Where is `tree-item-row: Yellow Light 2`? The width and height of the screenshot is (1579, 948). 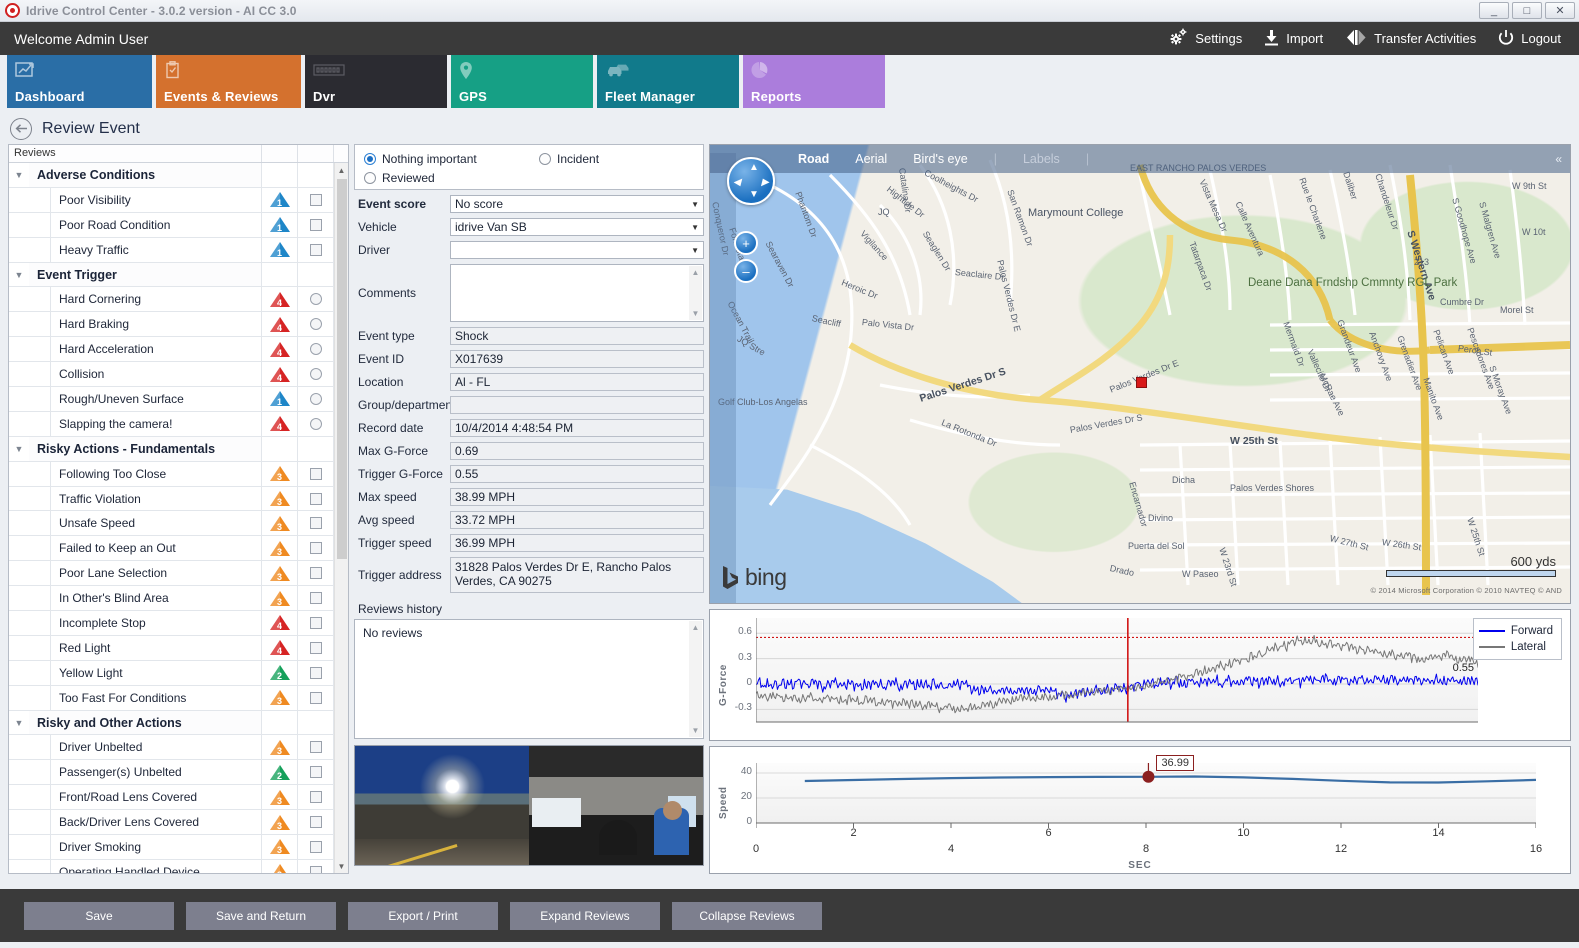 tree-item-row: Yellow Light 2 is located at coordinates (178, 673).